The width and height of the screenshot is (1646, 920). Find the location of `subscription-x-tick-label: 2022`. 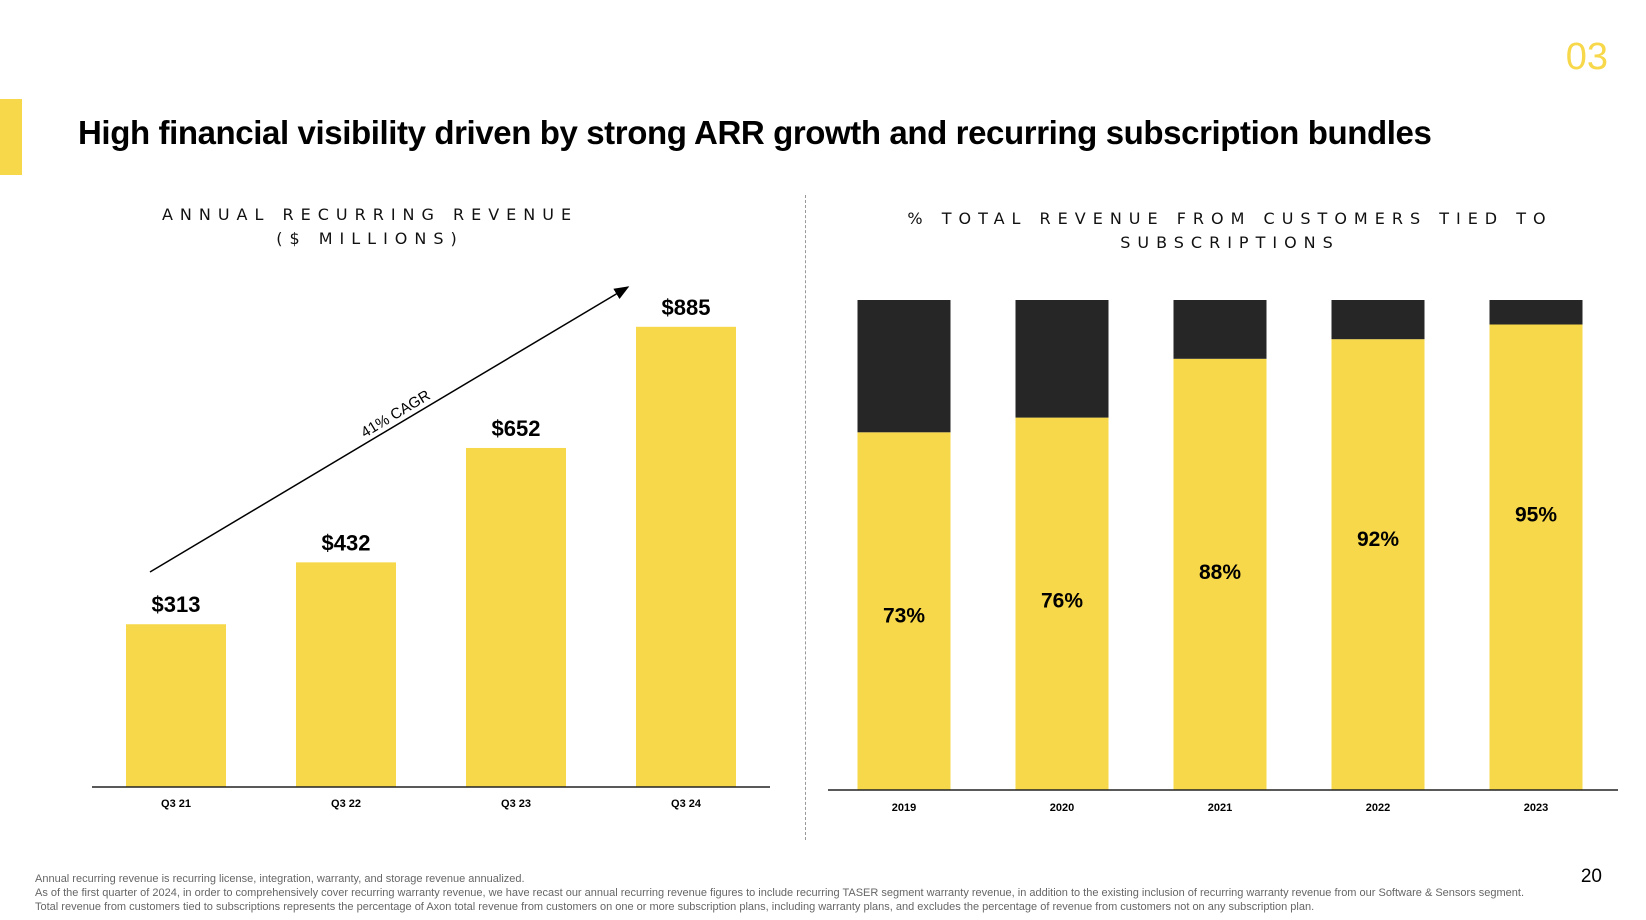

subscription-x-tick-label: 2022 is located at coordinates (1378, 808).